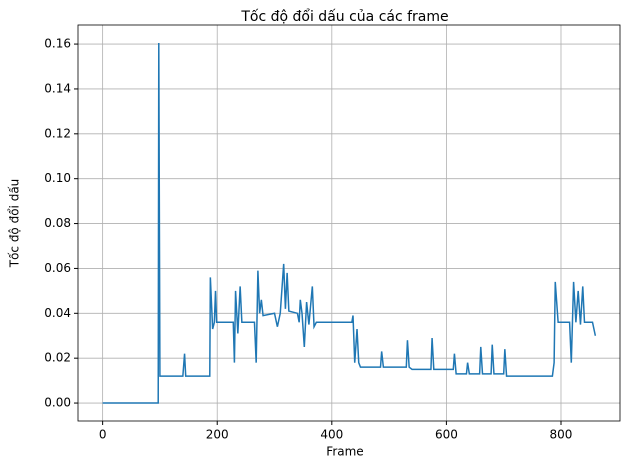  What do you see at coordinates (57, 268) in the screenshot?
I see `y-tick-label: 0.06` at bounding box center [57, 268].